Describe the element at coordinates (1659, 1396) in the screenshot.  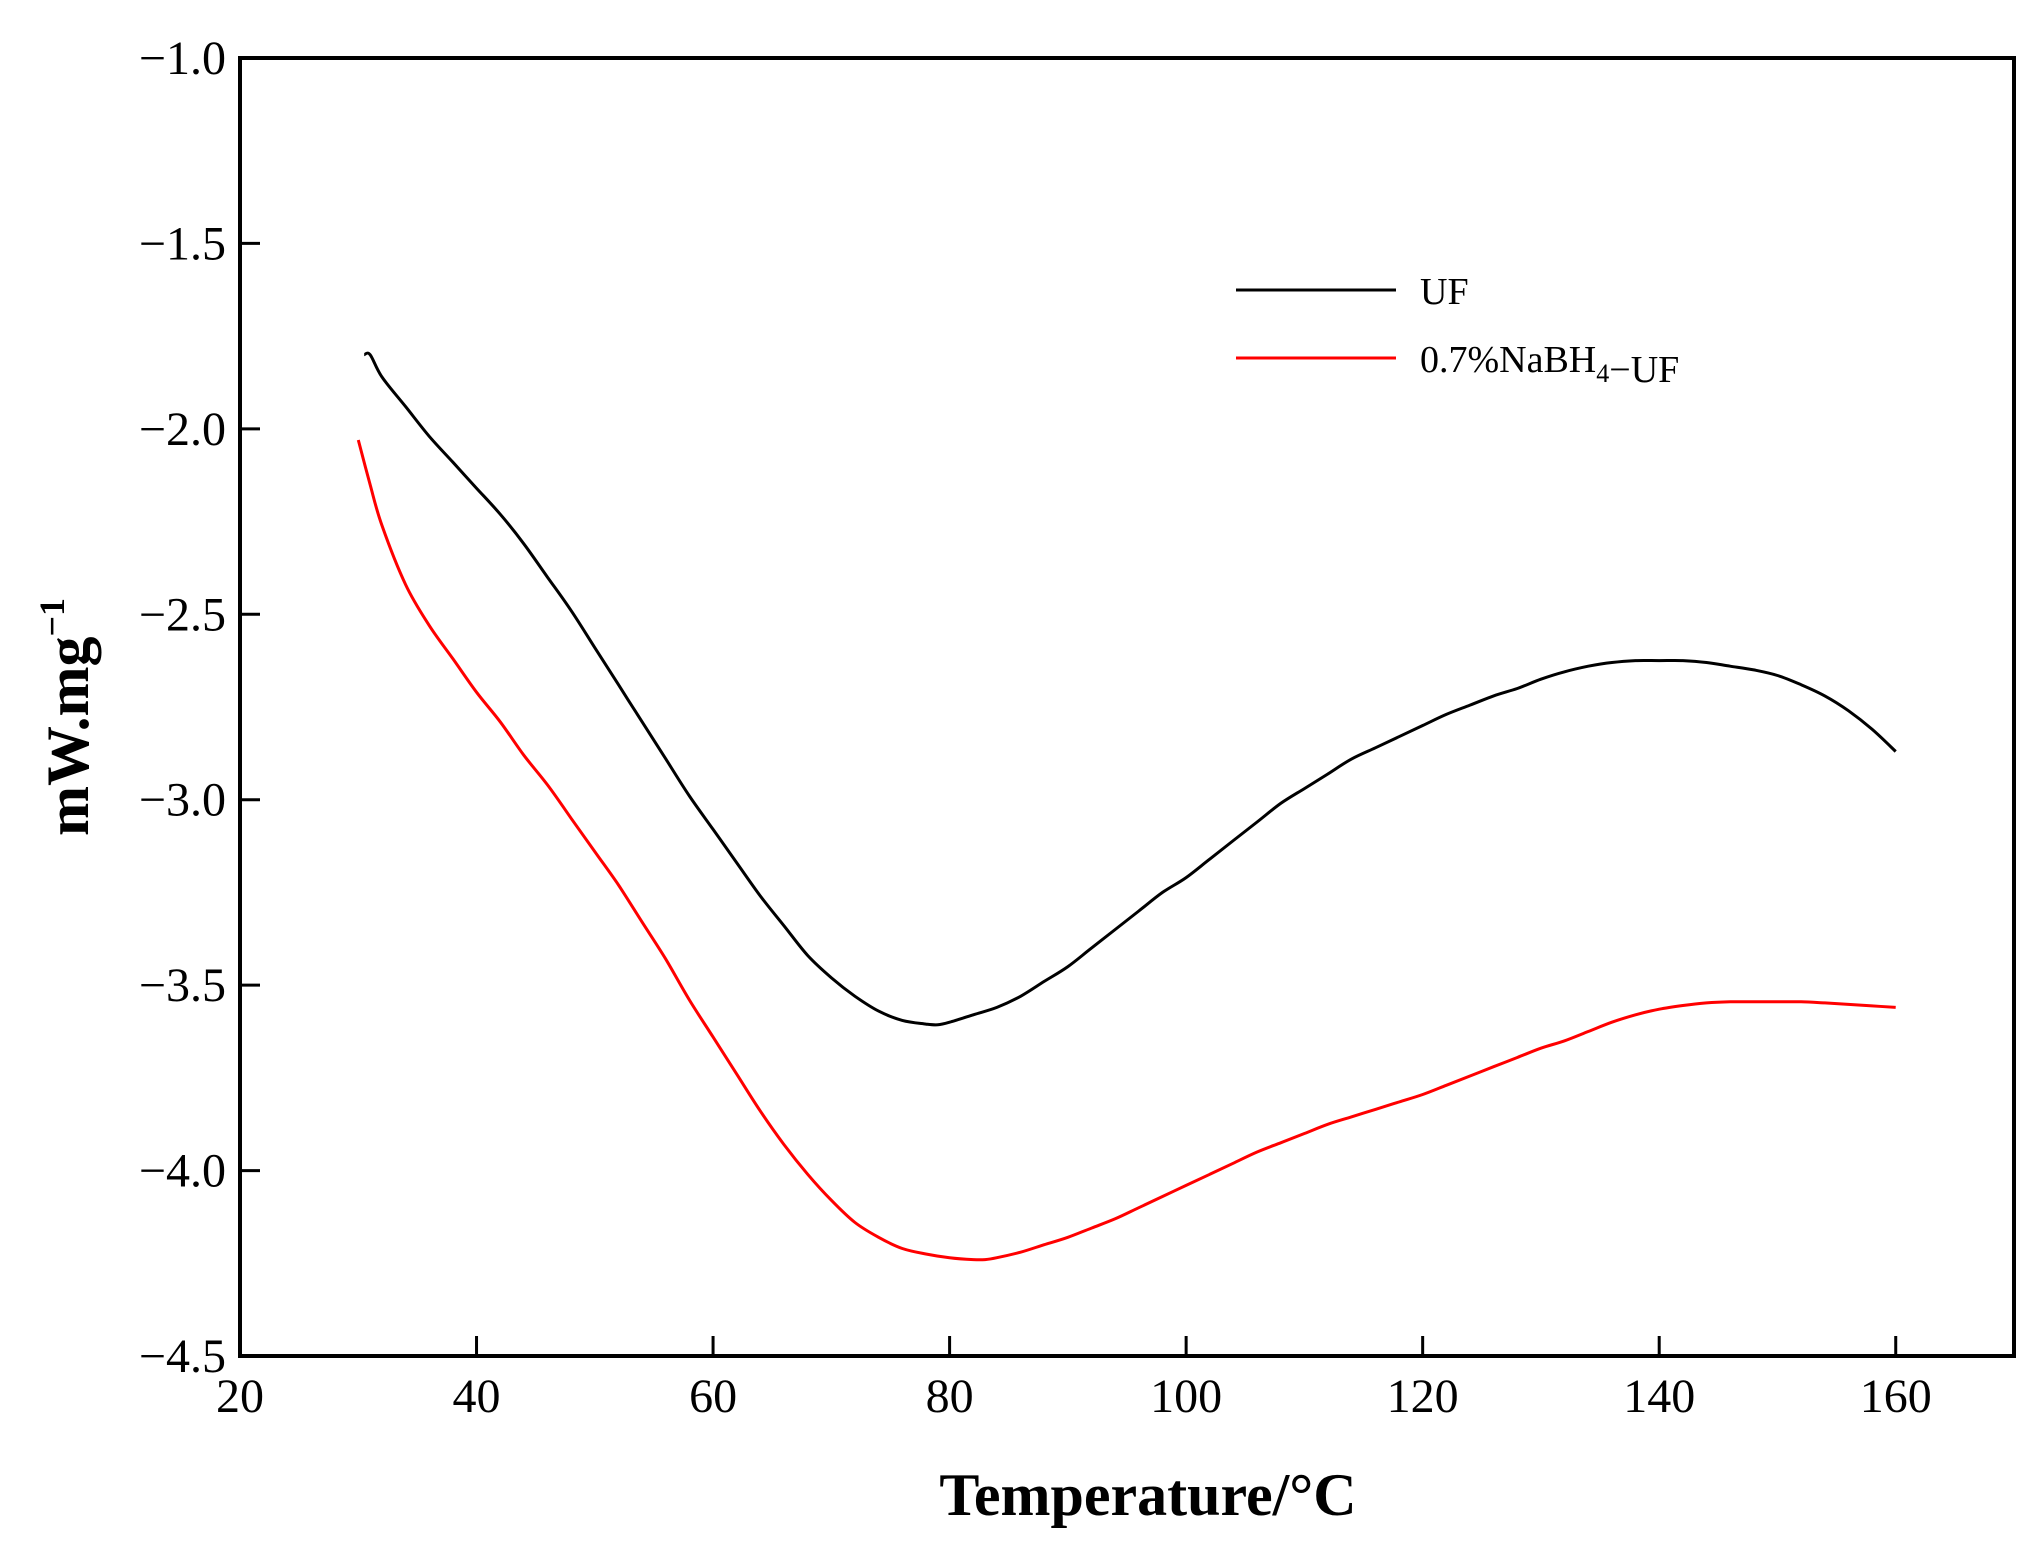
I see `x-tick-label: 140` at that location.